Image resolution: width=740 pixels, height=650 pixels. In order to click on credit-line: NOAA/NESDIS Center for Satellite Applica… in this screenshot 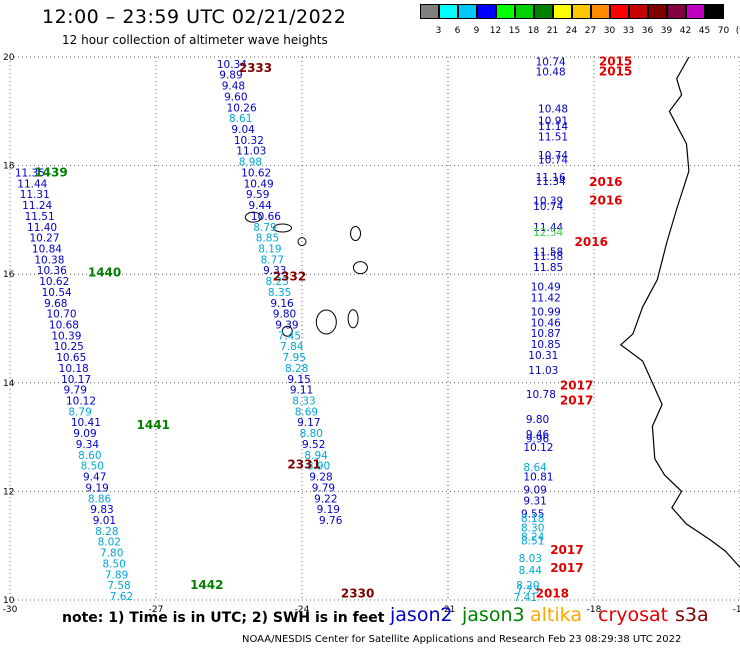, I will do `click(462, 639)`.